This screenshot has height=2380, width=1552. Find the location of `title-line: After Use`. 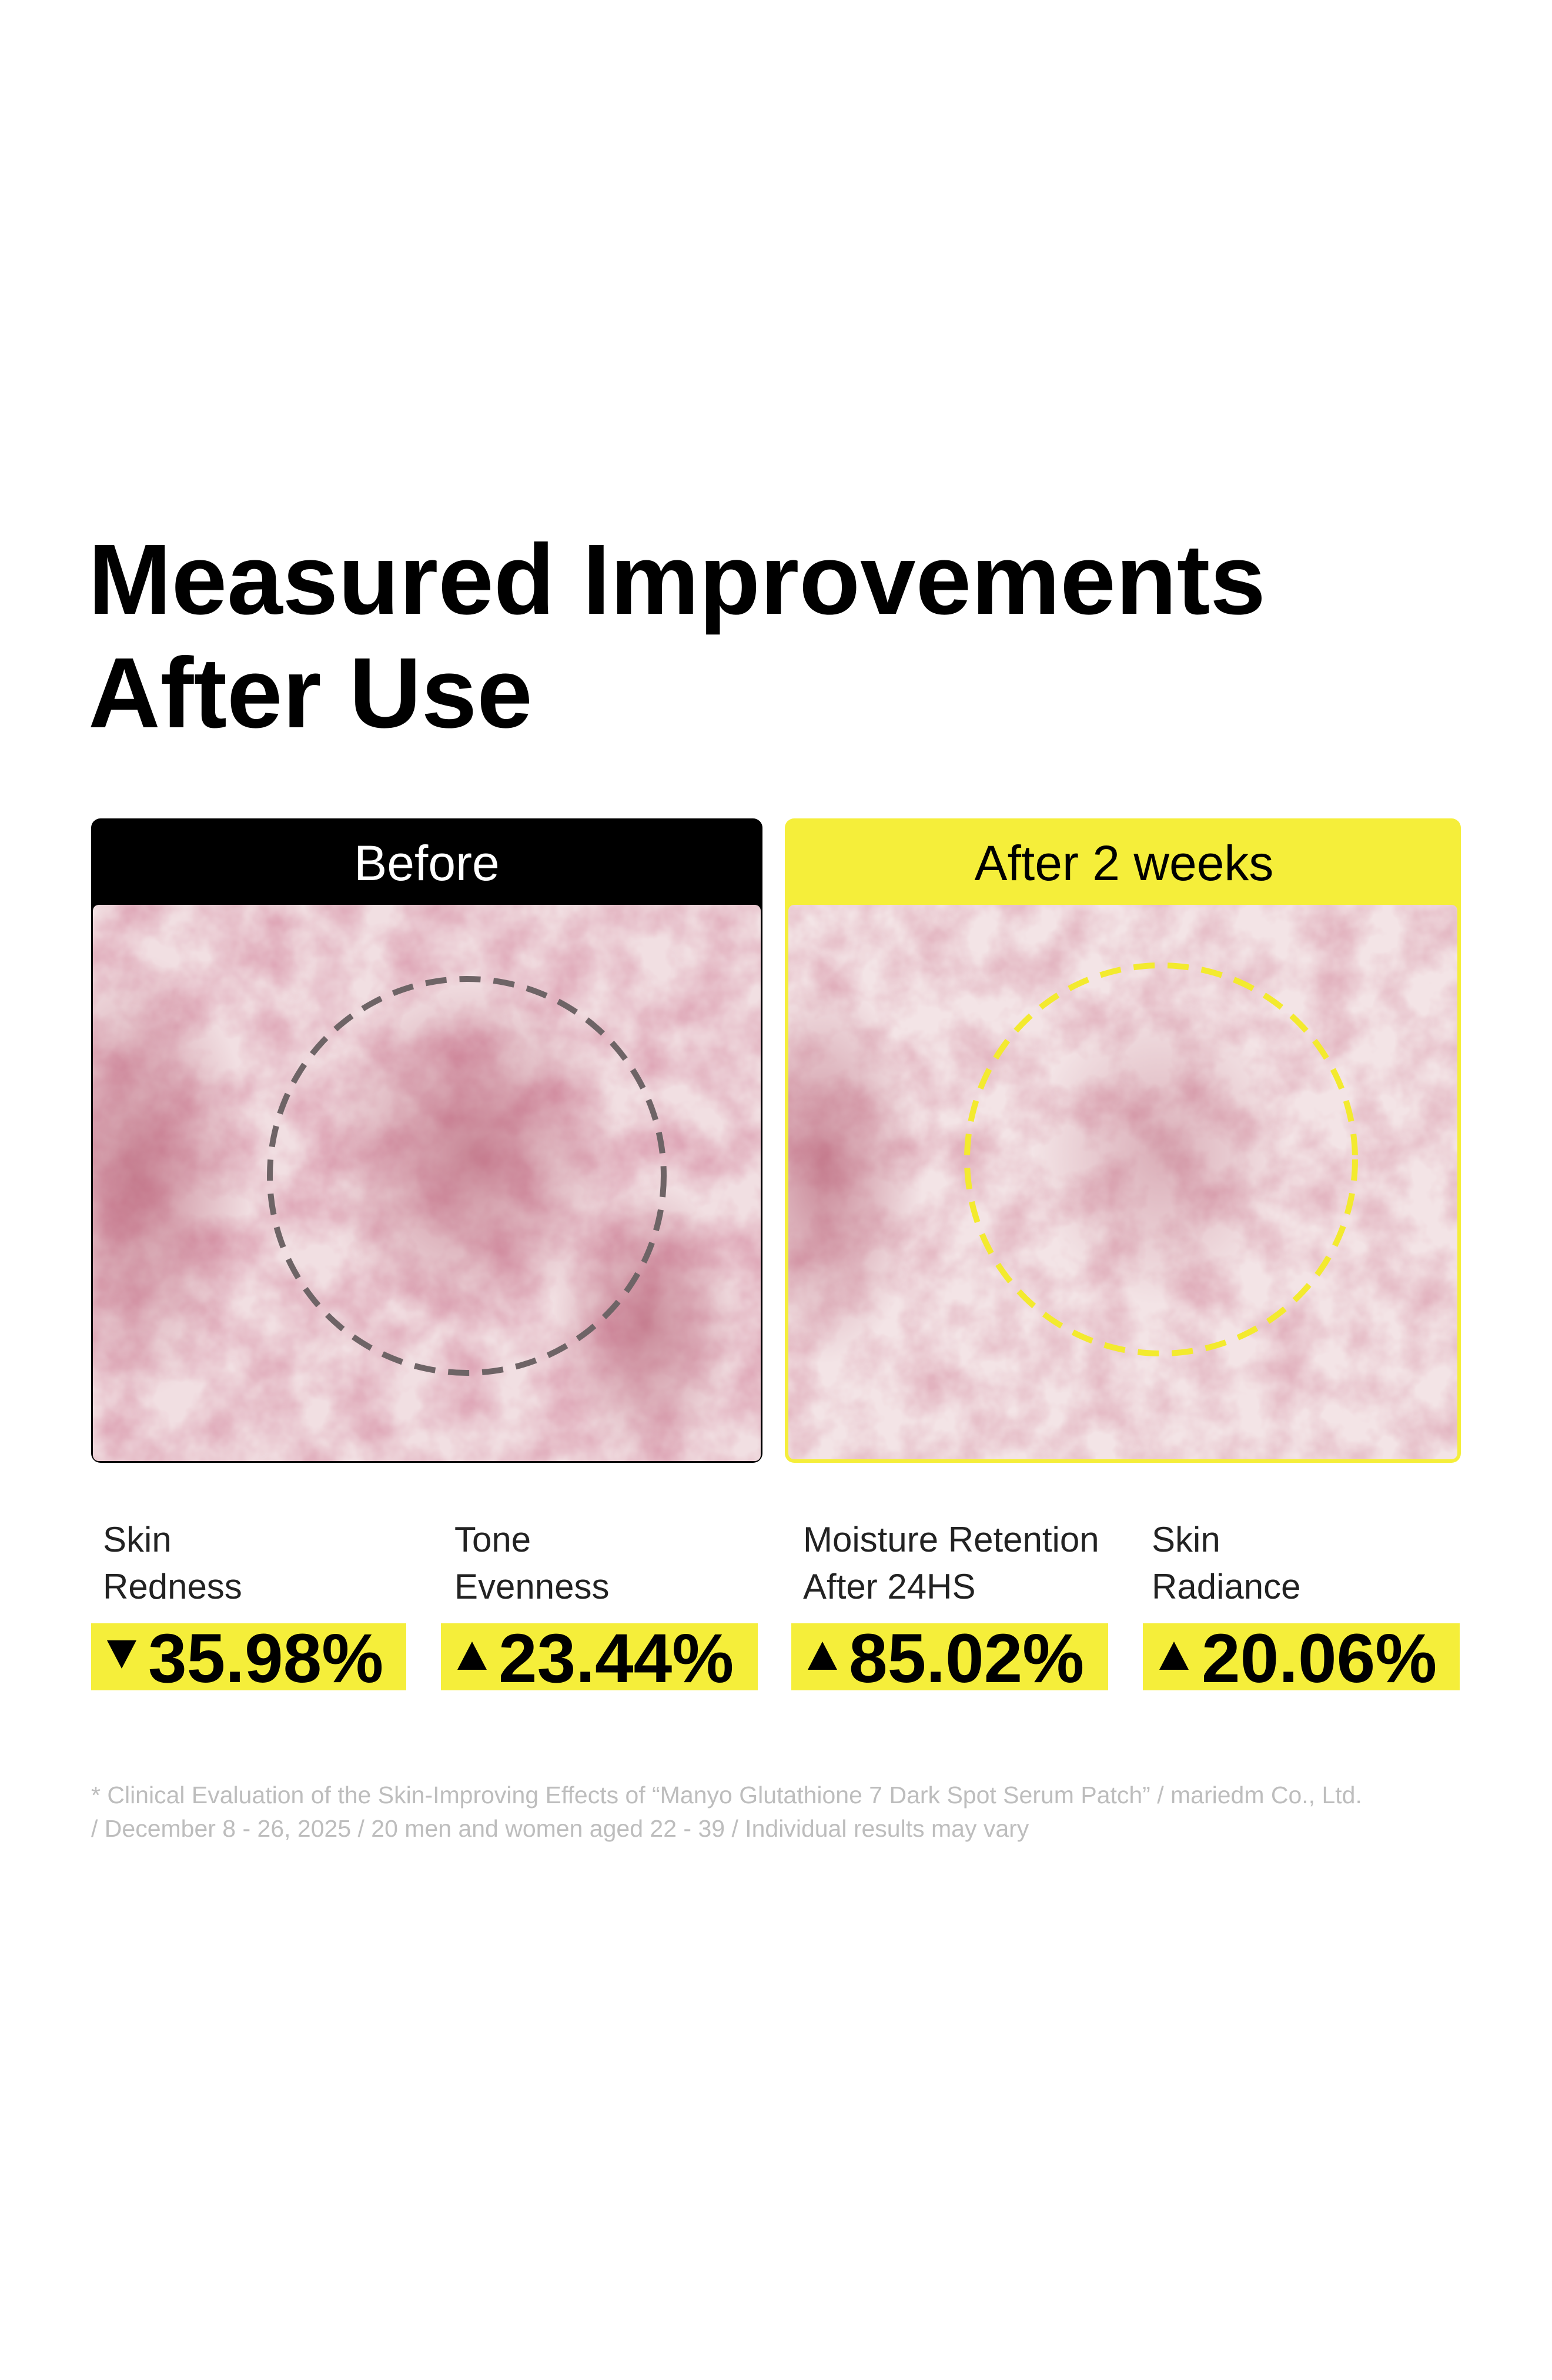

title-line: After Use is located at coordinates (310, 693).